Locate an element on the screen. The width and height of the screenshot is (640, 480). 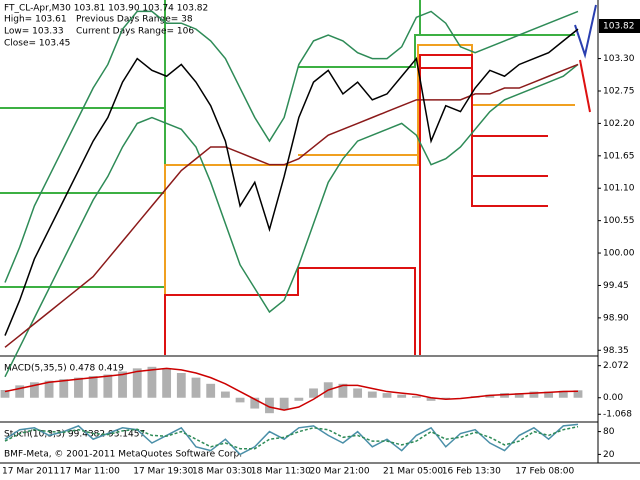
y-tick-label: -1.068 is located at coordinates (617, 415).